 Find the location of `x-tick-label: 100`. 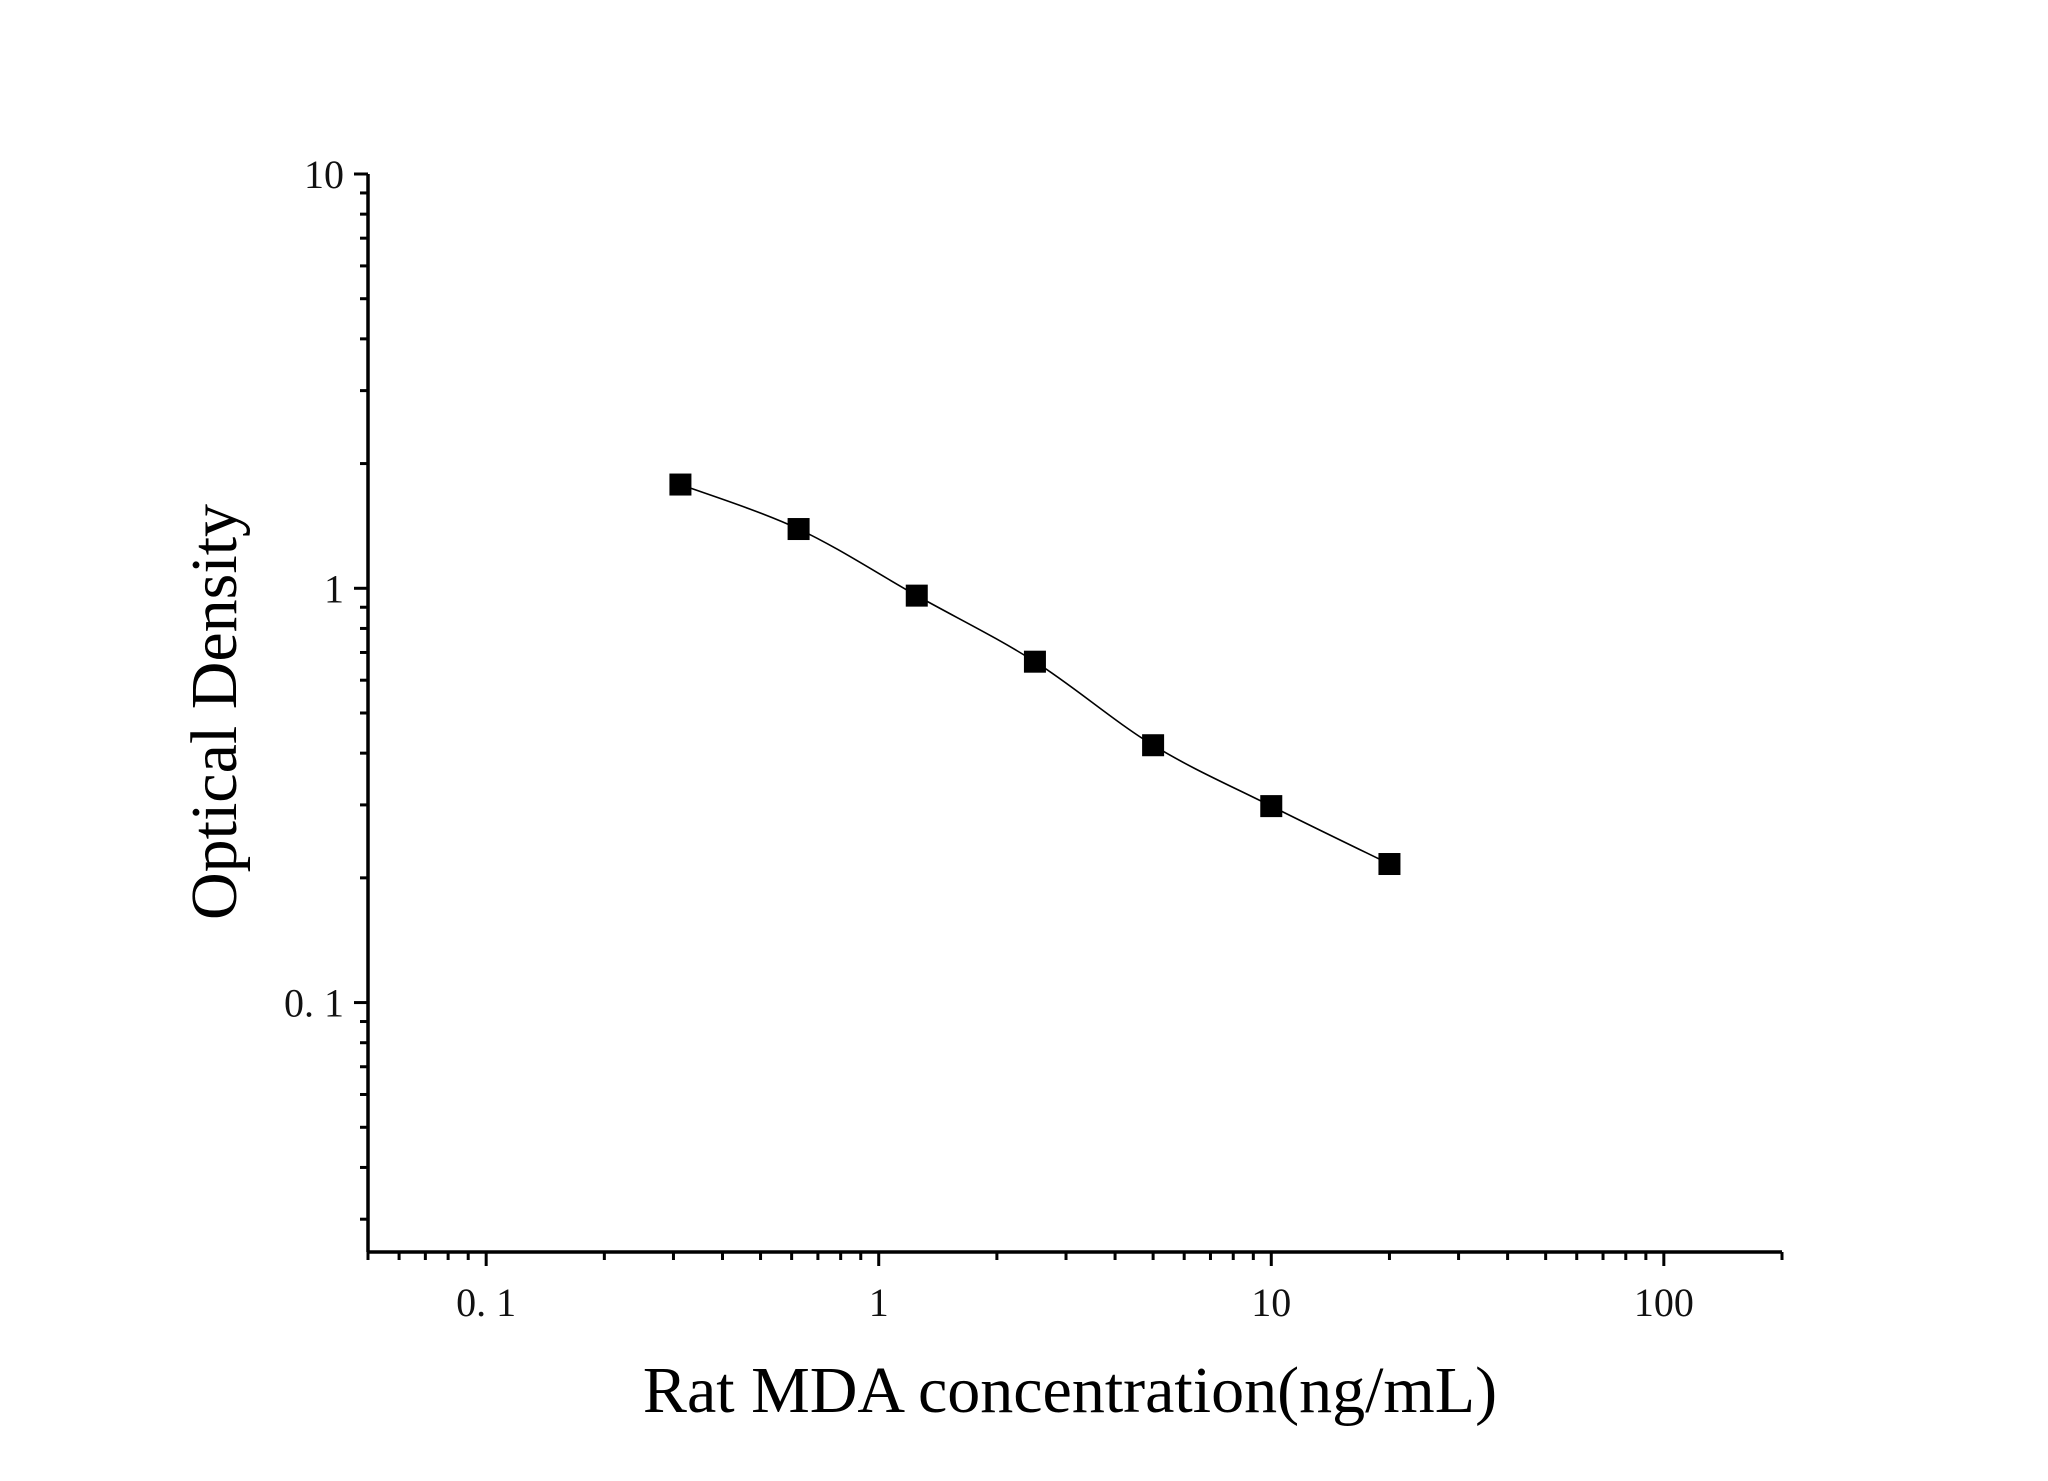

x-tick-label: 100 is located at coordinates (1664, 1302).